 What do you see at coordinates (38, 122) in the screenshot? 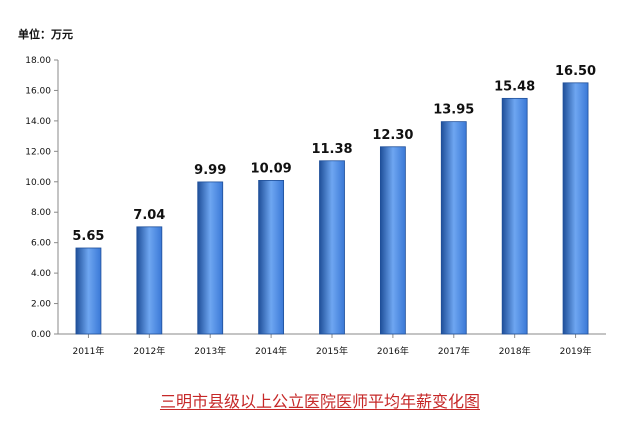
I see `y-tick-label: 14.00` at bounding box center [38, 122].